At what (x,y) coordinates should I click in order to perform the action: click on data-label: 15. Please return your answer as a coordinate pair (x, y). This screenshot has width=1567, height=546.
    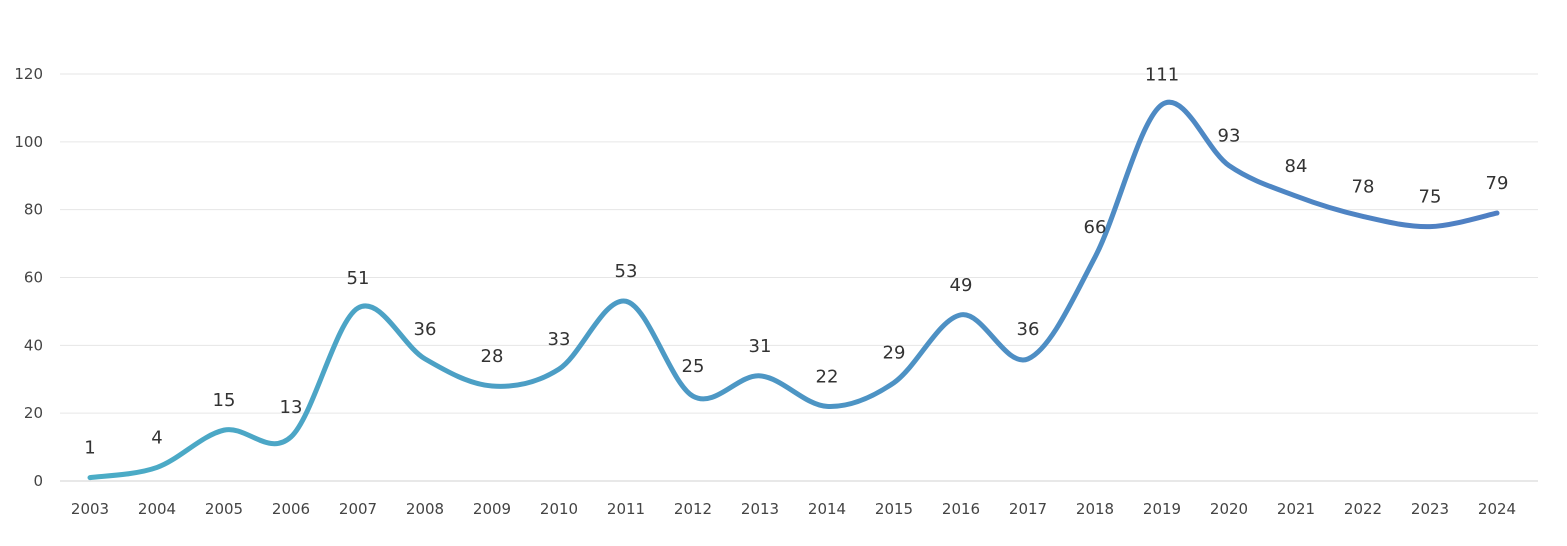
    Looking at the image, I should click on (224, 400).